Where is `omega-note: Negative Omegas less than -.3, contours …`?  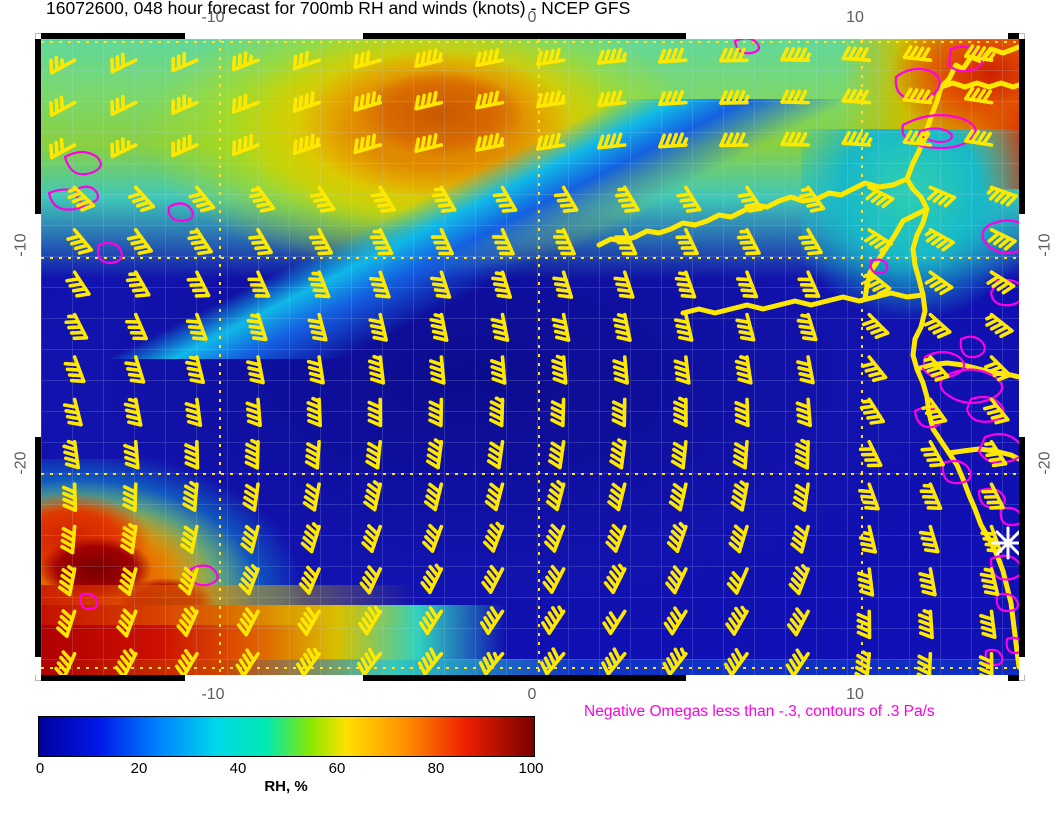
omega-note: Negative Omegas less than -.3, contours … is located at coordinates (759, 711).